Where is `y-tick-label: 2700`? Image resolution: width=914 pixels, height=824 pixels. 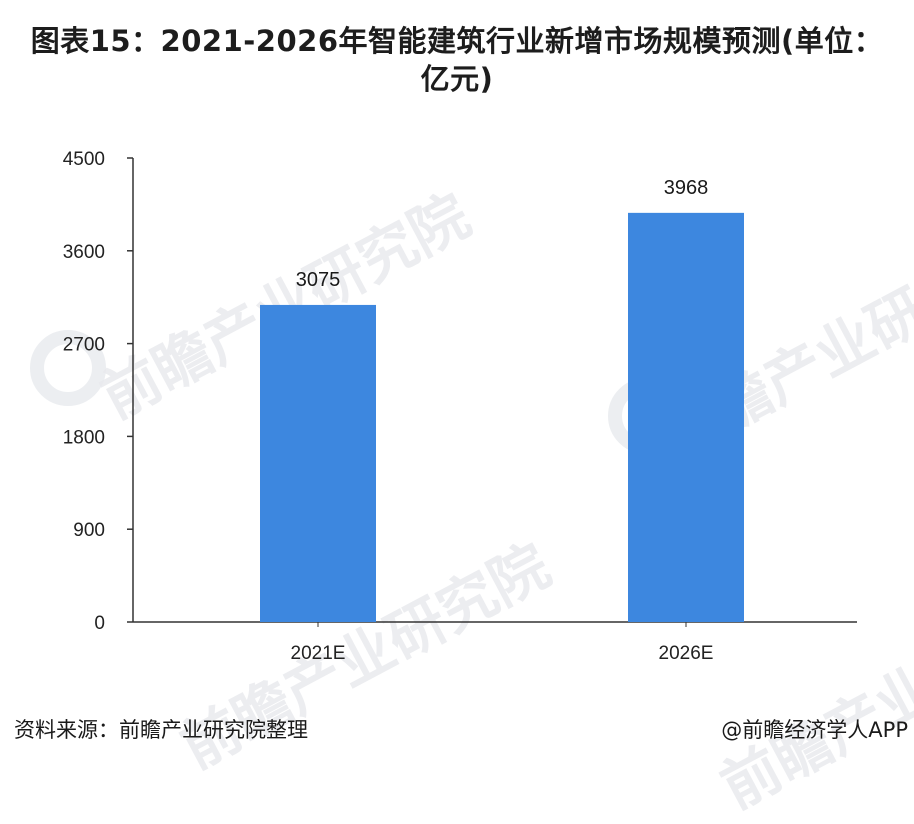
y-tick-label: 2700 is located at coordinates (84, 345).